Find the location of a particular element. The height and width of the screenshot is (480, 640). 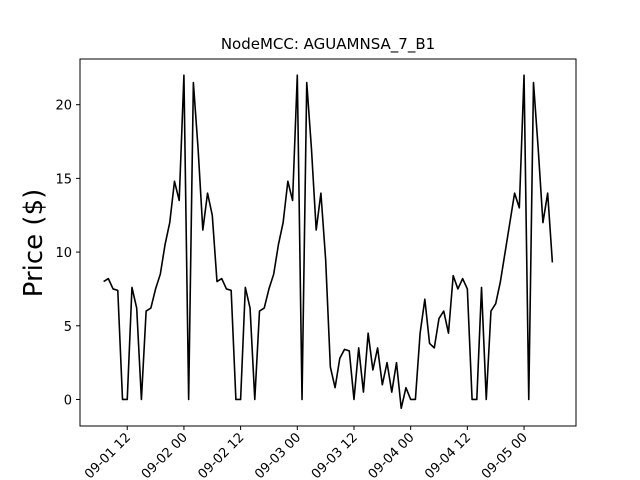

x-tick-label: 09-04 12 is located at coordinates (448, 455).